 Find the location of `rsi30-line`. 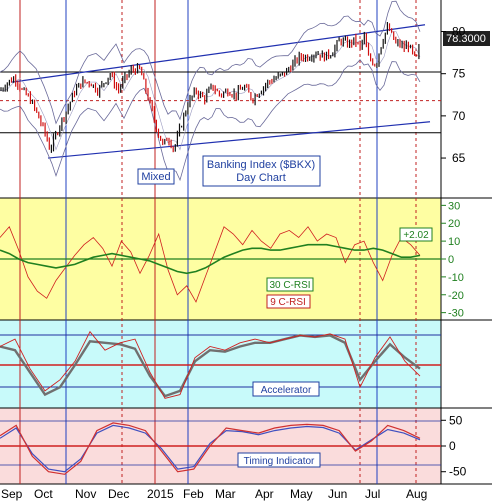

rsi30-line is located at coordinates (210, 259).